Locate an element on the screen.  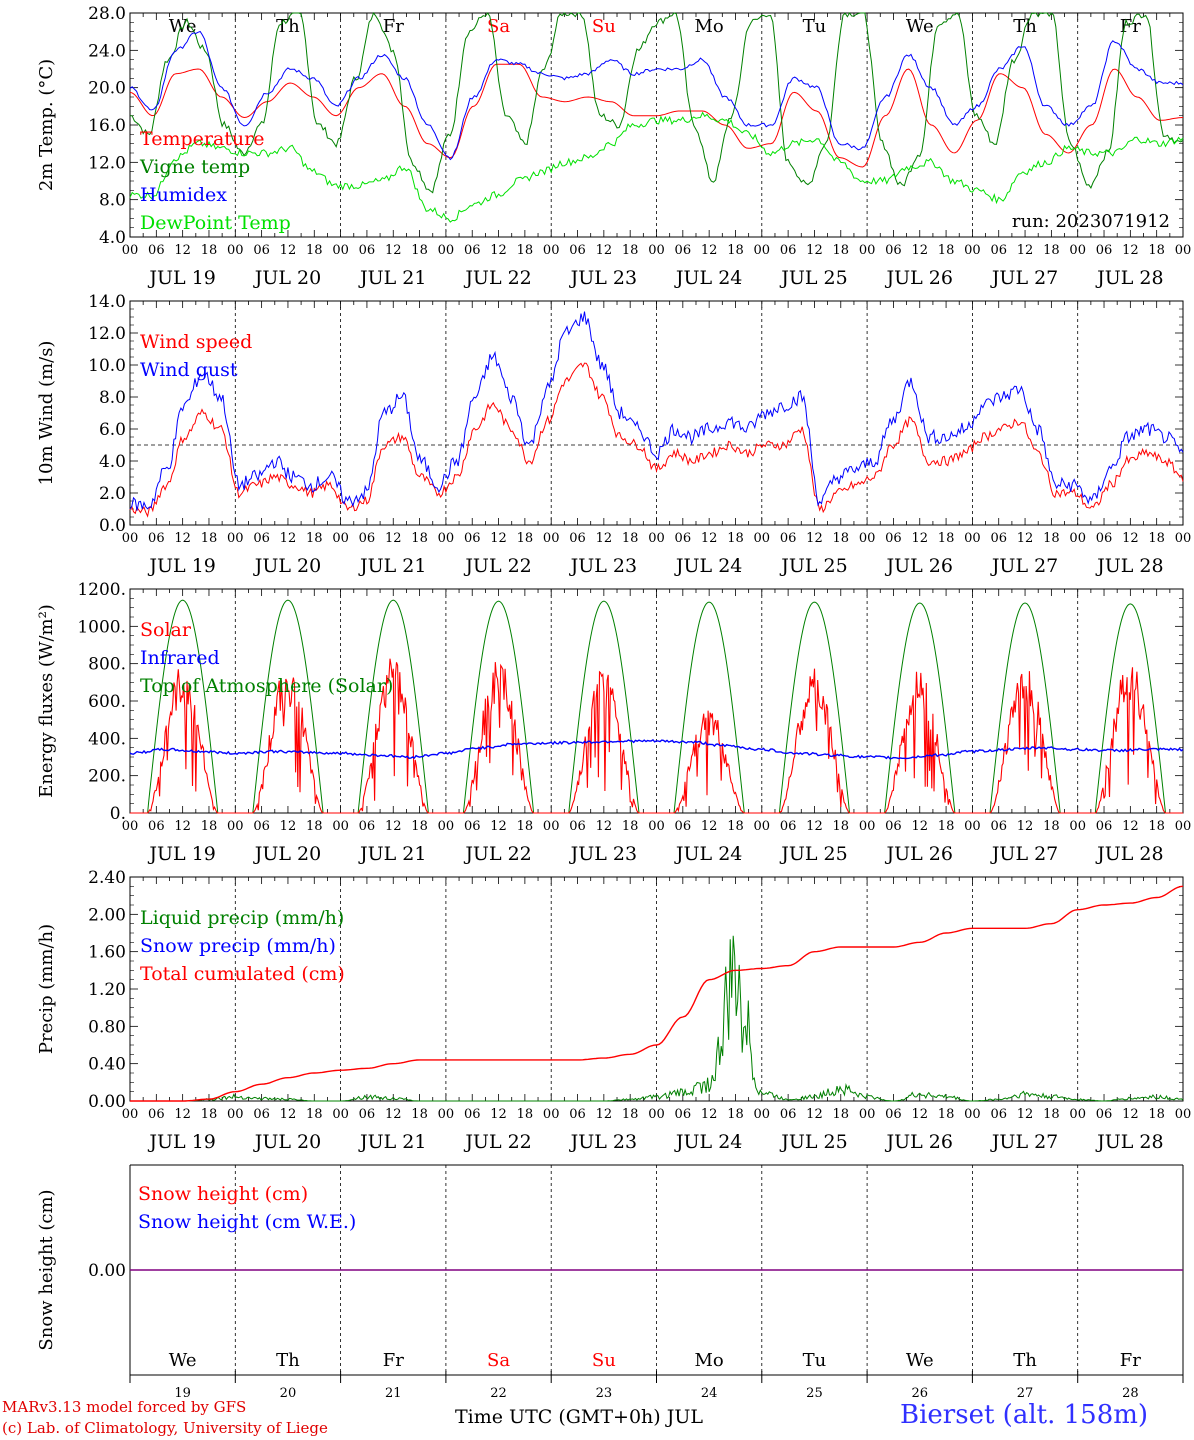
legend-entry: Wind gust is located at coordinates (189, 370).